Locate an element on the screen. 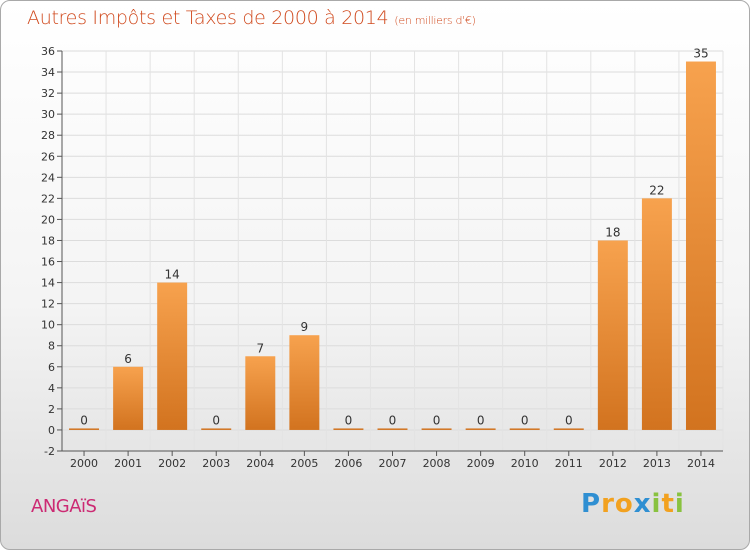  y-tick-label: -2 is located at coordinates (49, 451).